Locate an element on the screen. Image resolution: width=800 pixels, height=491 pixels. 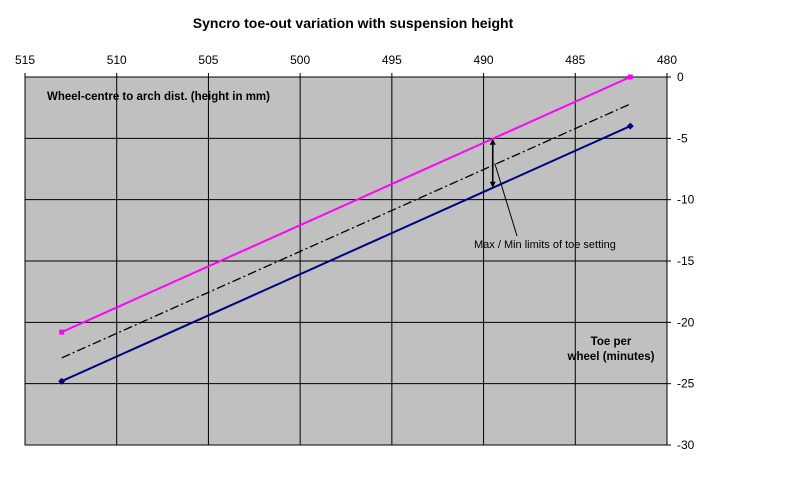
y-tick-label: -25 is located at coordinates (686, 384).